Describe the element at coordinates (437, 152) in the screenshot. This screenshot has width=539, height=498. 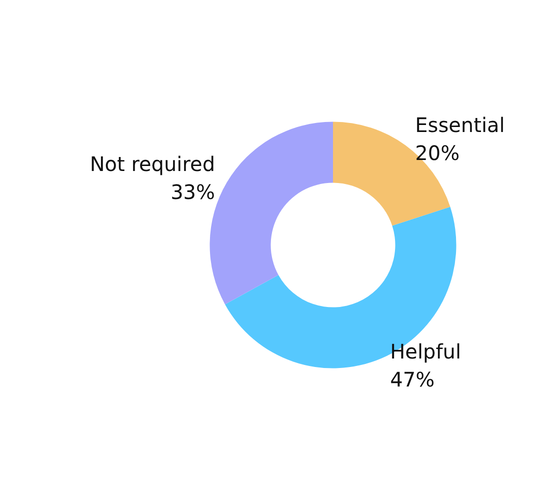
I see `data-label: 20%` at that location.